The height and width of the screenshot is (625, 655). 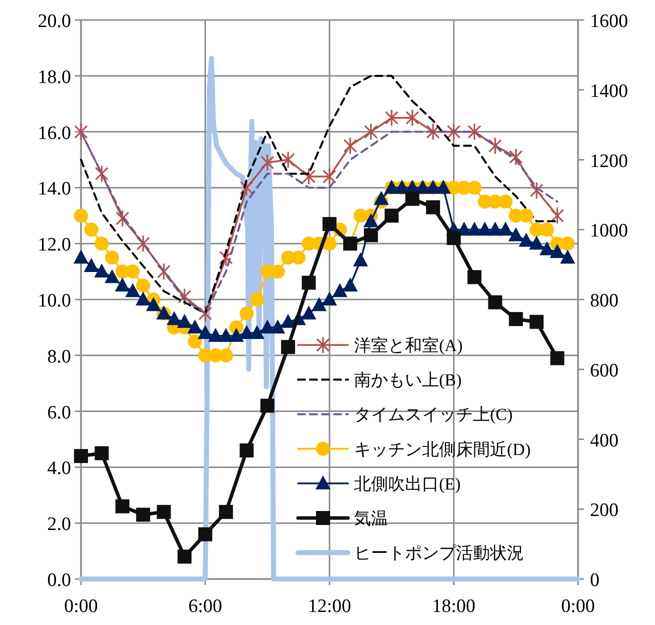 I want to click on y-tick-label: 20.0, so click(x=54, y=21).